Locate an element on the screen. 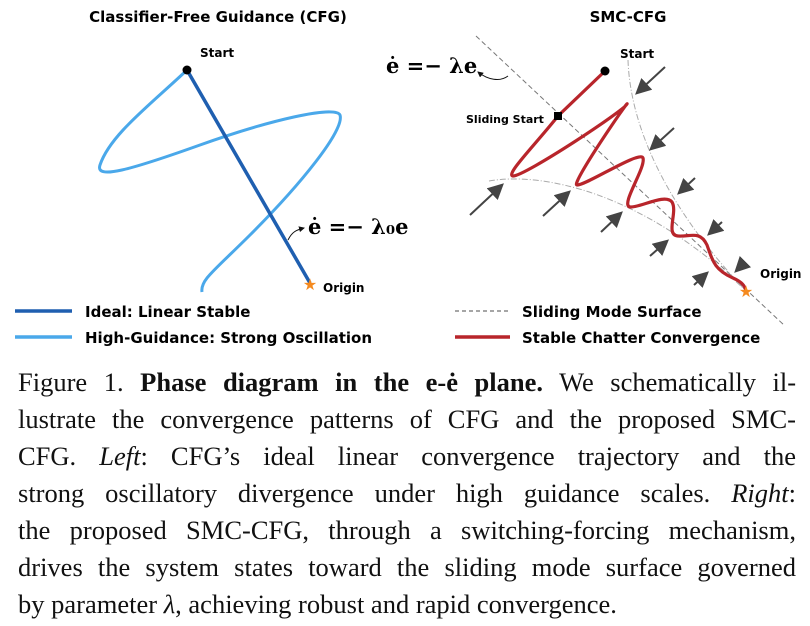  right-origin-label: Origin is located at coordinates (780, 274).